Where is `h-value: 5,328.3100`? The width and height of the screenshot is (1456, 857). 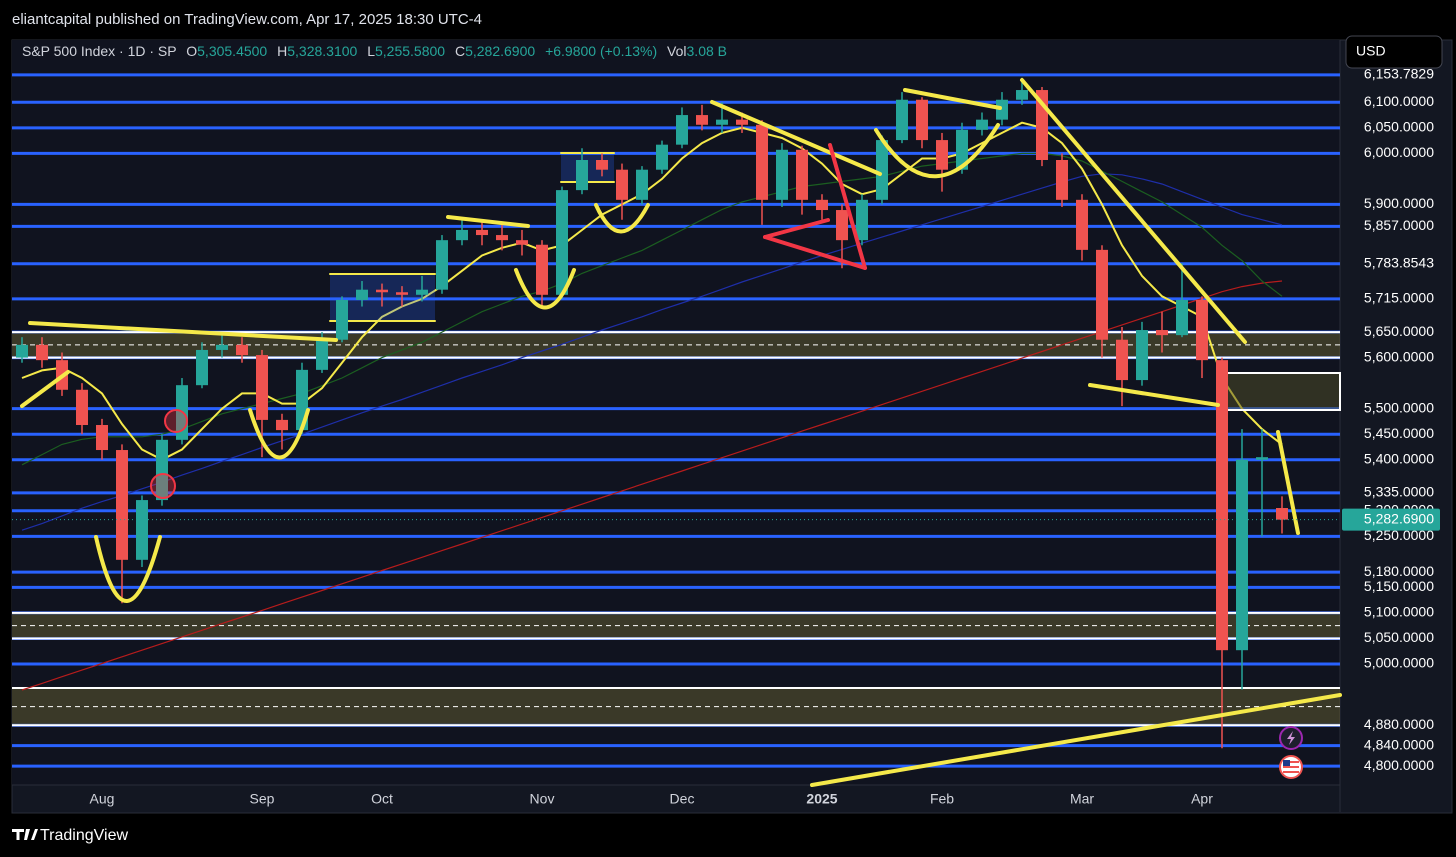
h-value: 5,328.3100 is located at coordinates (322, 51).